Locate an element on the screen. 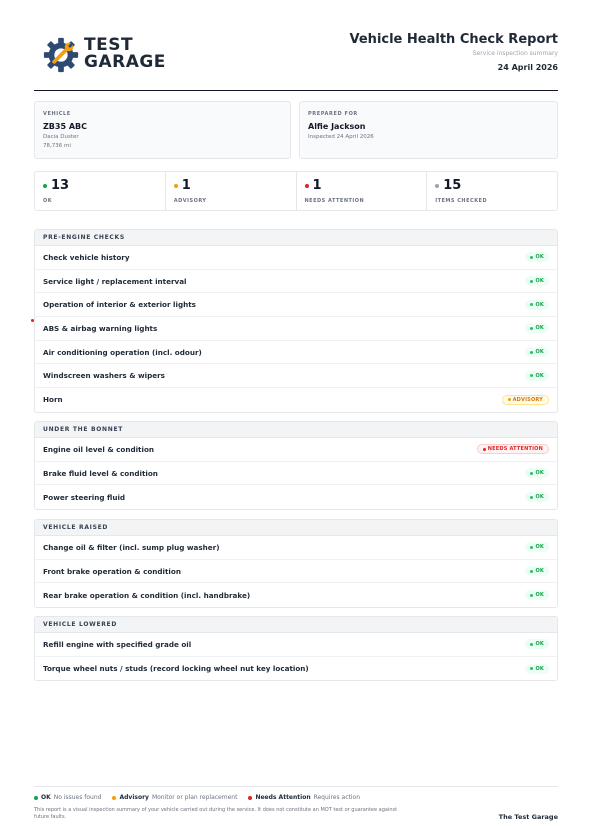 This screenshot has height=826, width=593. logo-text: TEST GARAGE is located at coordinates (125, 54).